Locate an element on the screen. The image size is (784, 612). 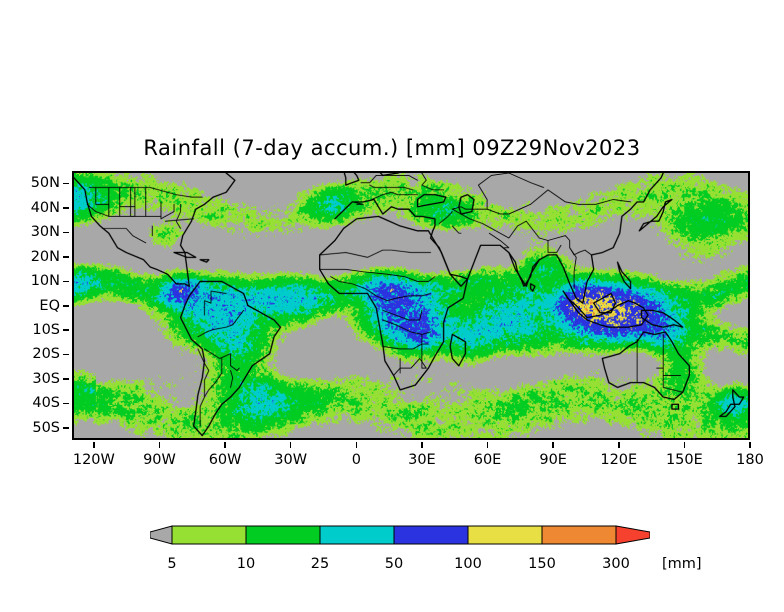
colorbar-tick-label: 10 is located at coordinates (246, 564).